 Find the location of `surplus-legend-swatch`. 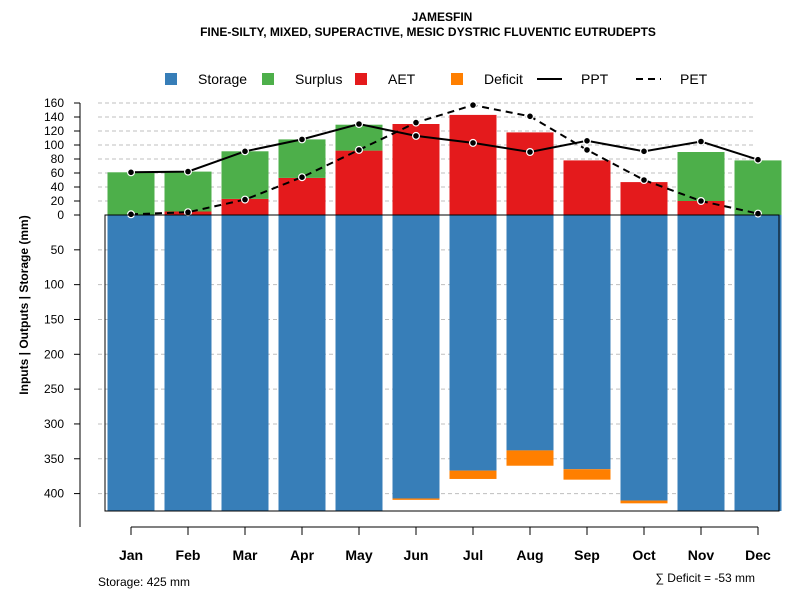

surplus-legend-swatch is located at coordinates (268, 79).